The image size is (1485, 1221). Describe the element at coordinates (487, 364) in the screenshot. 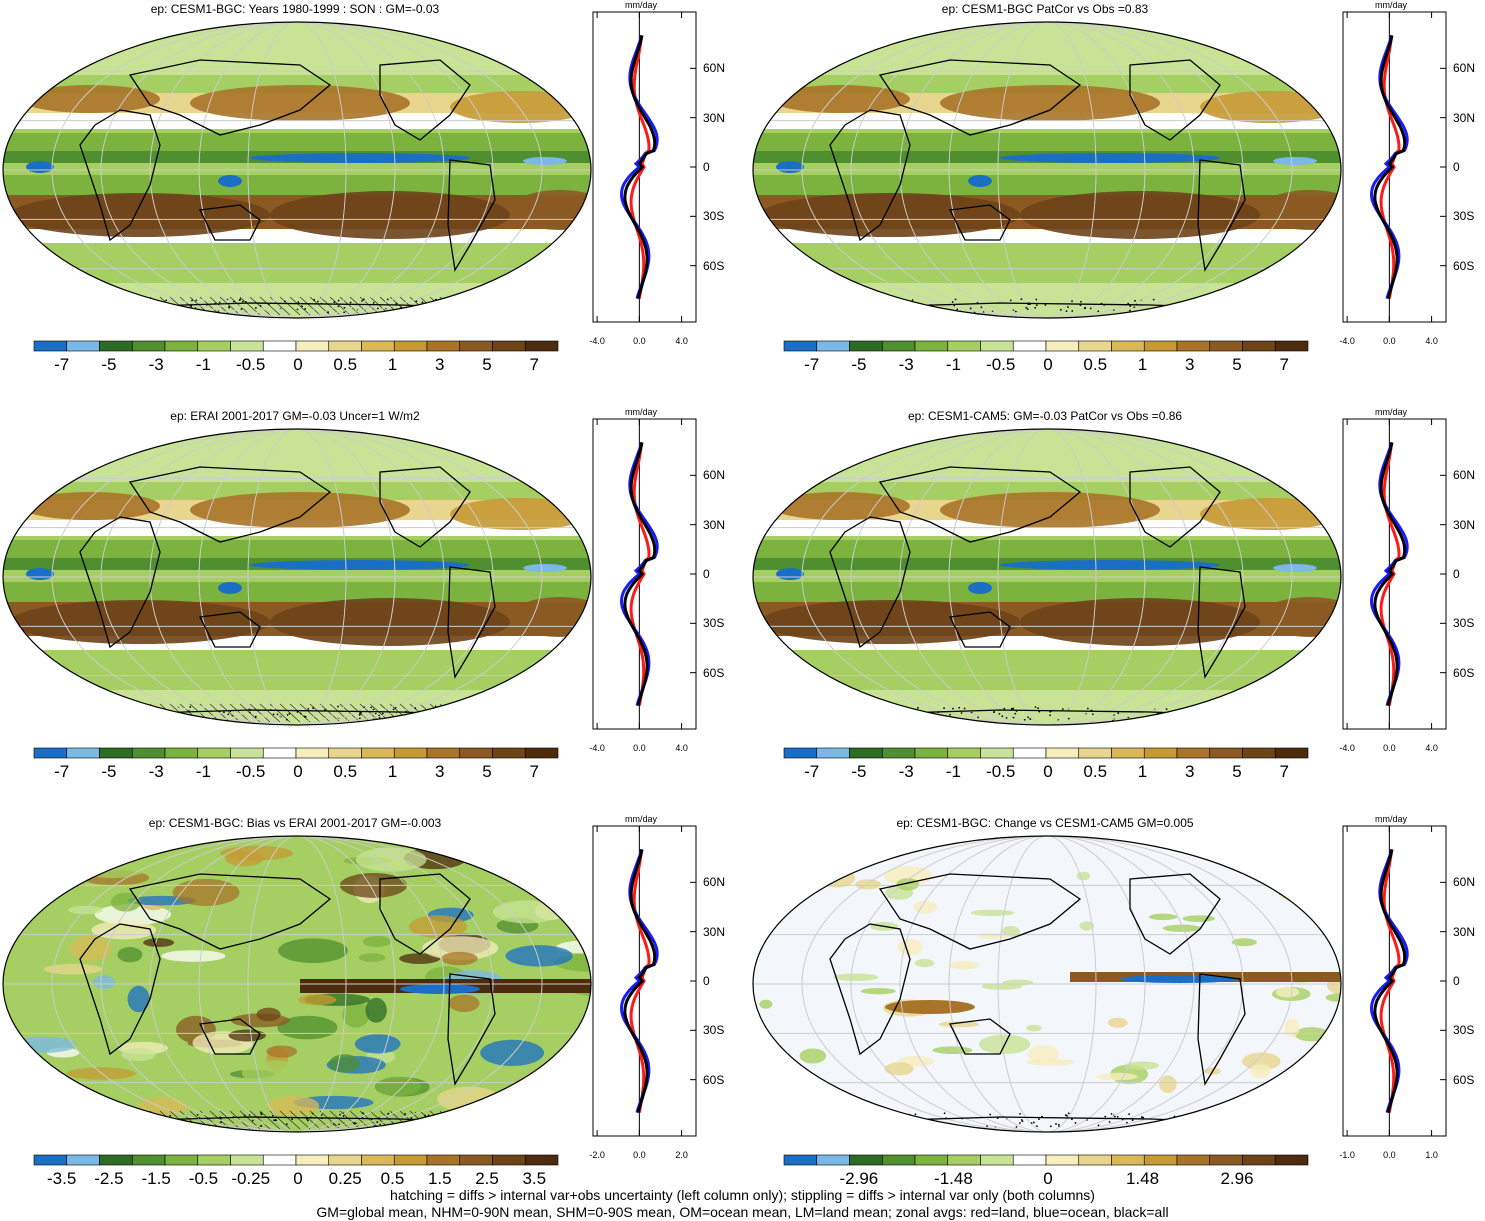

I see `colorbar-label: 5` at that location.